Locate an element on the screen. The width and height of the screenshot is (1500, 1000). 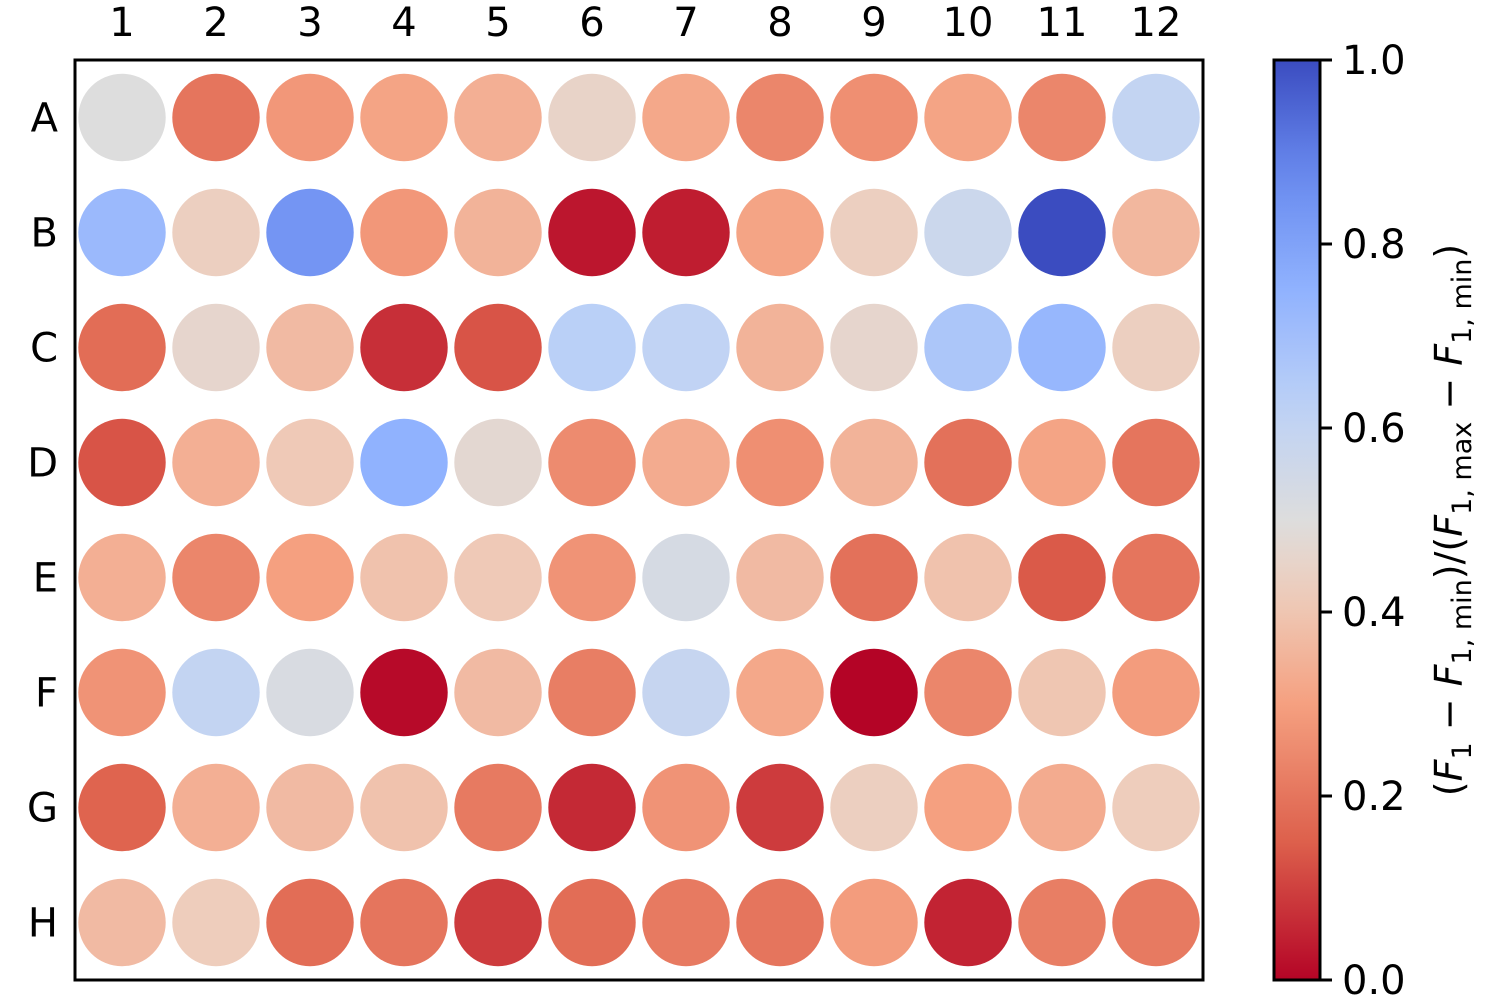
well-F5 is located at coordinates (498, 692).